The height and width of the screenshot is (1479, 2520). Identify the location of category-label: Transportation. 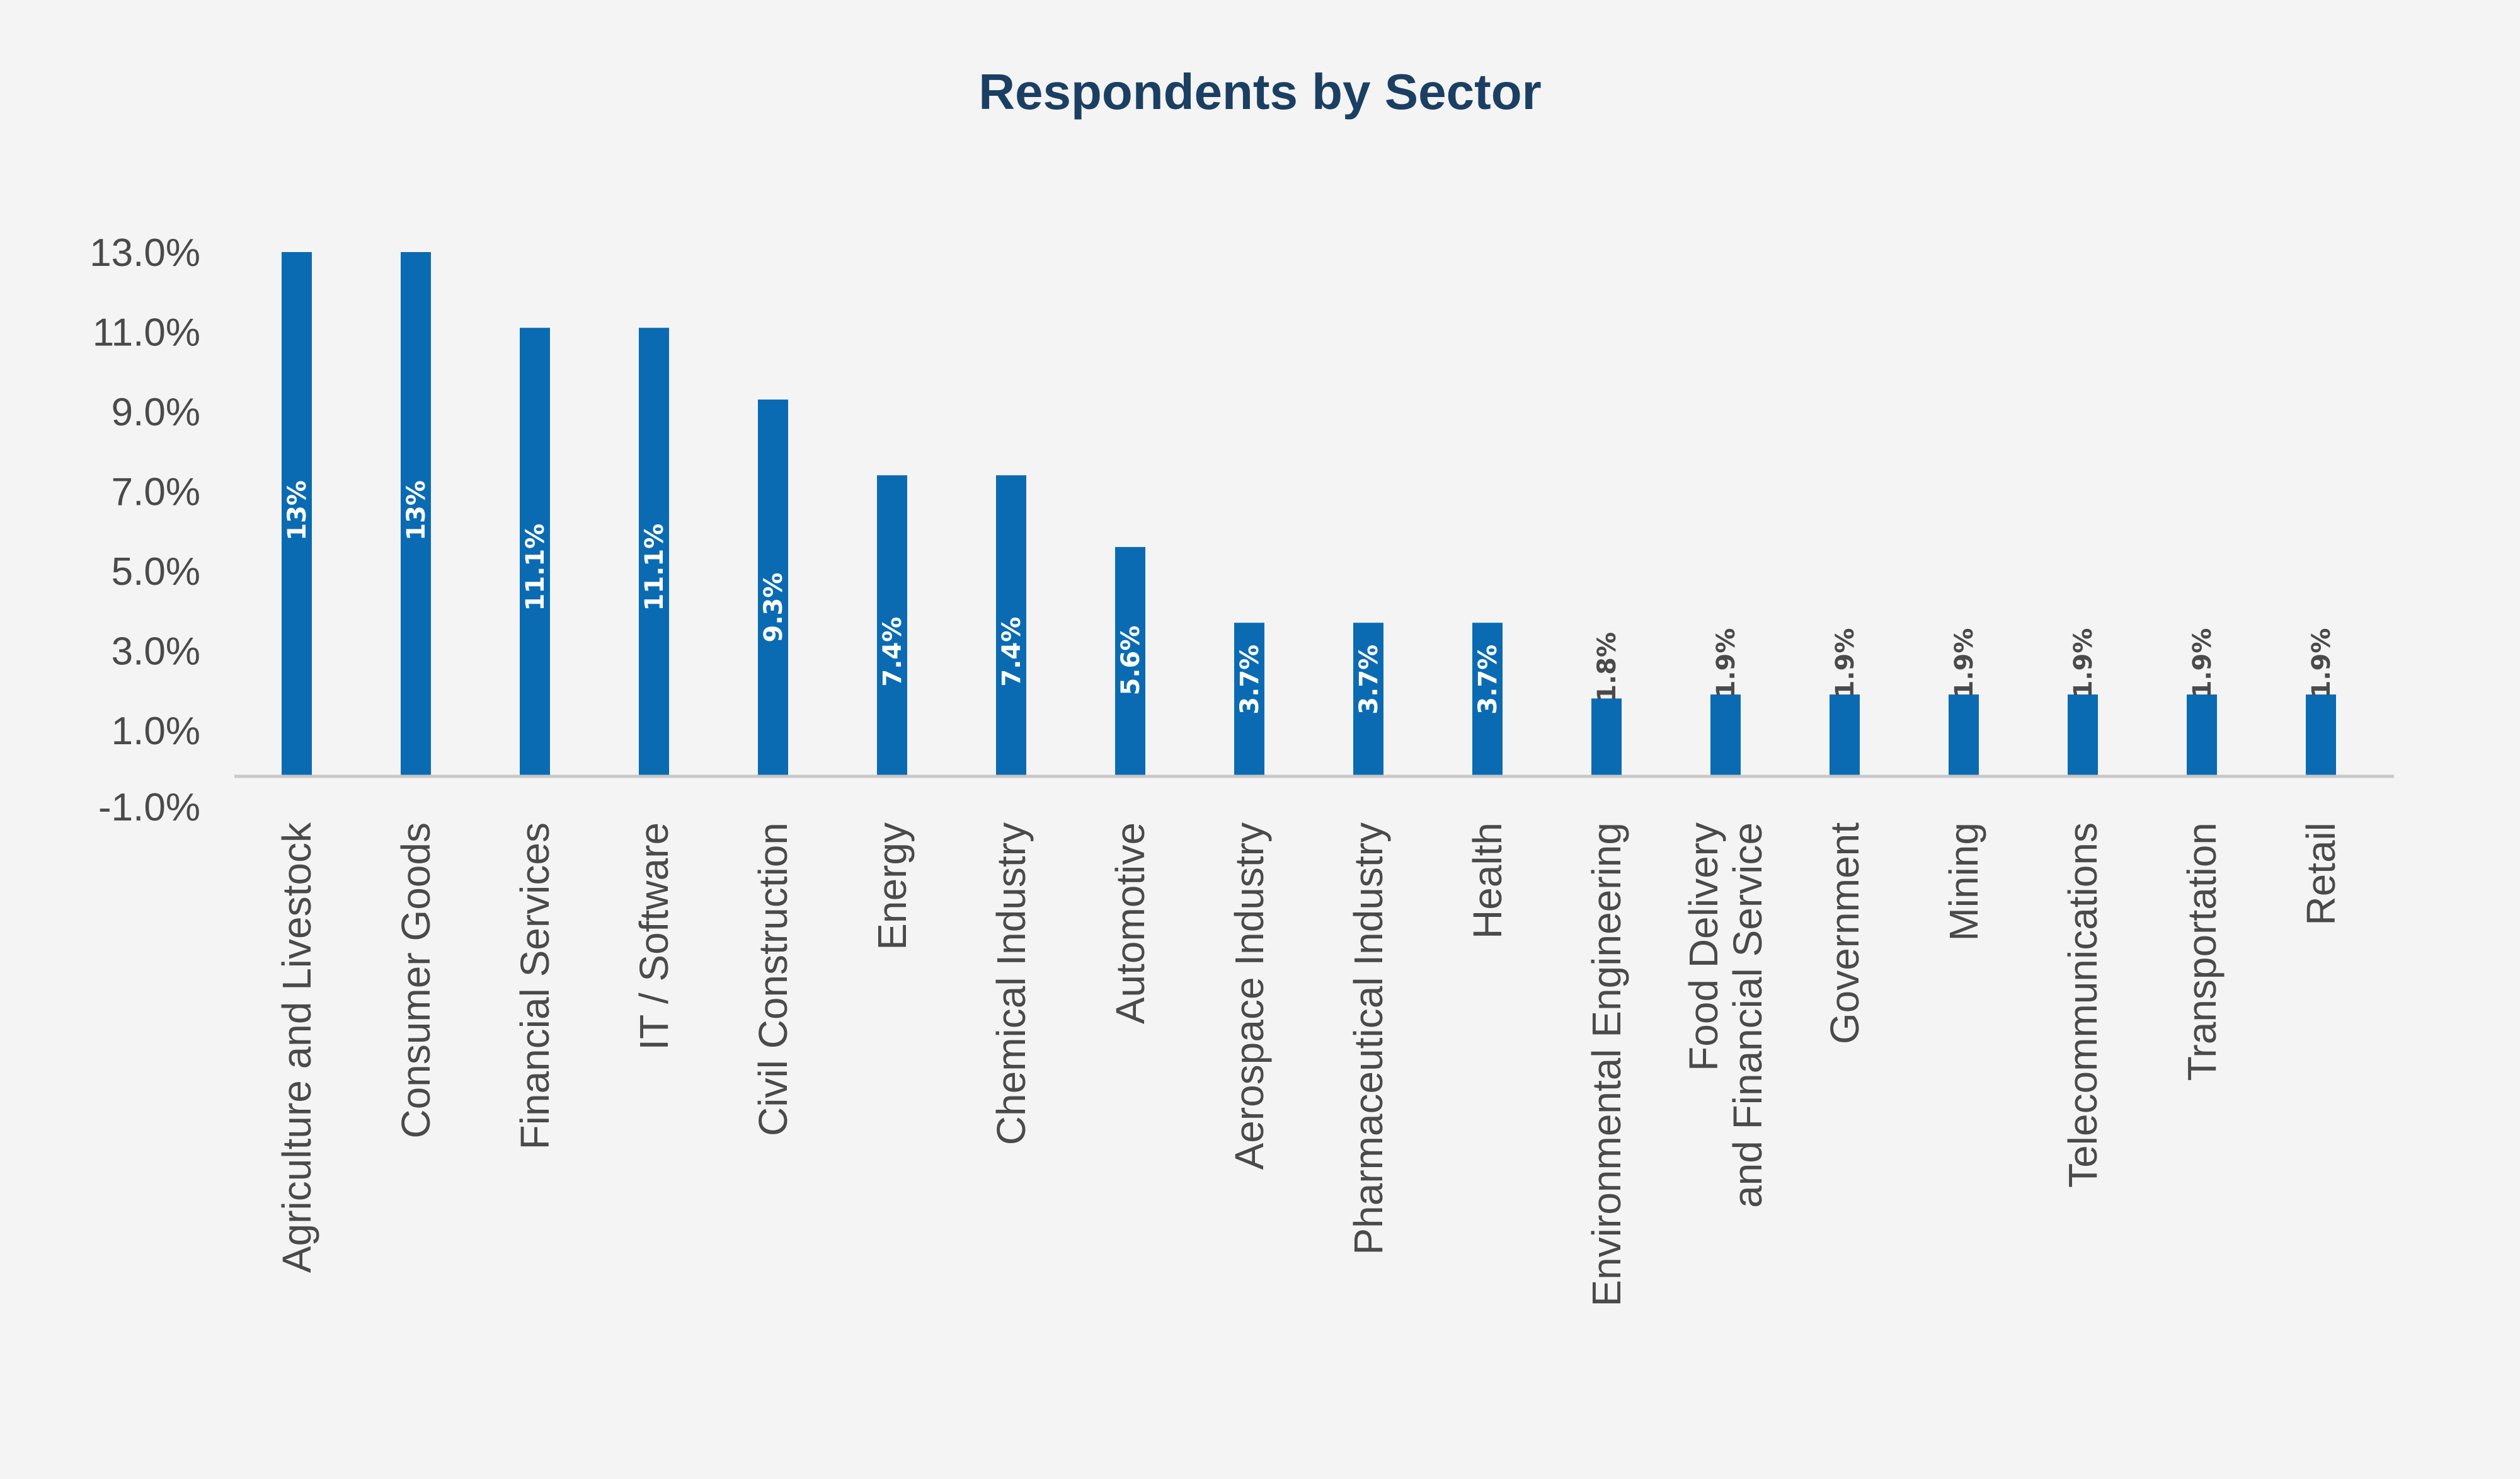
(2202, 951).